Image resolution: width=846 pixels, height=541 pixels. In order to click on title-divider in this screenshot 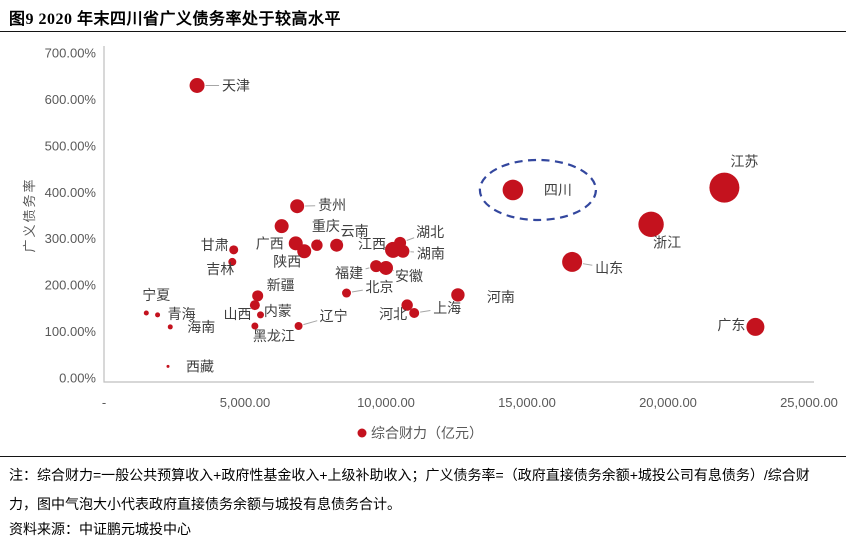, I will do `click(423, 31)`.